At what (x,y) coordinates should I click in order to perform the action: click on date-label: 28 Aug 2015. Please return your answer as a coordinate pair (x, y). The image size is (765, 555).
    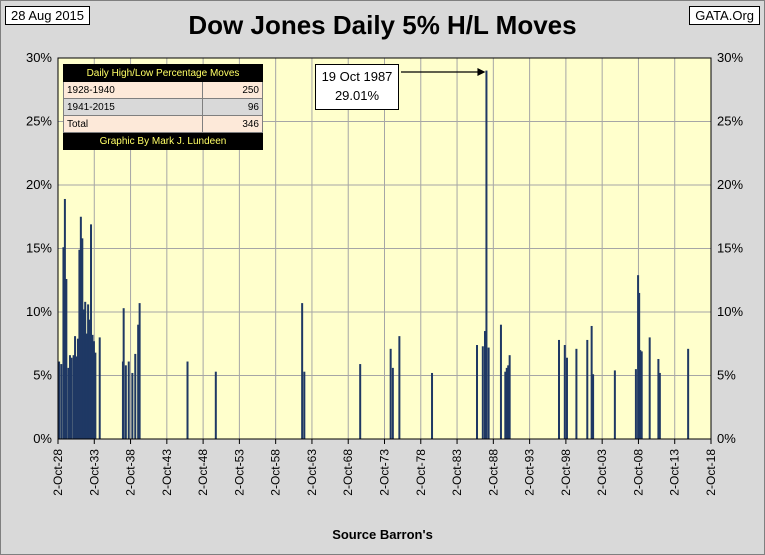
    Looking at the image, I should click on (48, 15).